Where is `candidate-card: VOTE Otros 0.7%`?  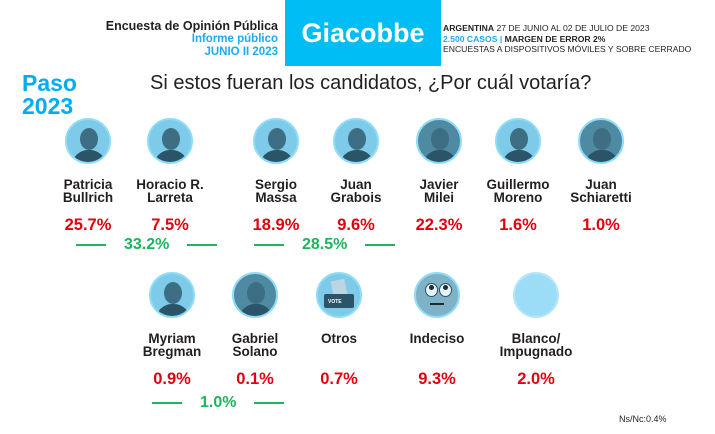 candidate-card: VOTE Otros 0.7% is located at coordinates (339, 330).